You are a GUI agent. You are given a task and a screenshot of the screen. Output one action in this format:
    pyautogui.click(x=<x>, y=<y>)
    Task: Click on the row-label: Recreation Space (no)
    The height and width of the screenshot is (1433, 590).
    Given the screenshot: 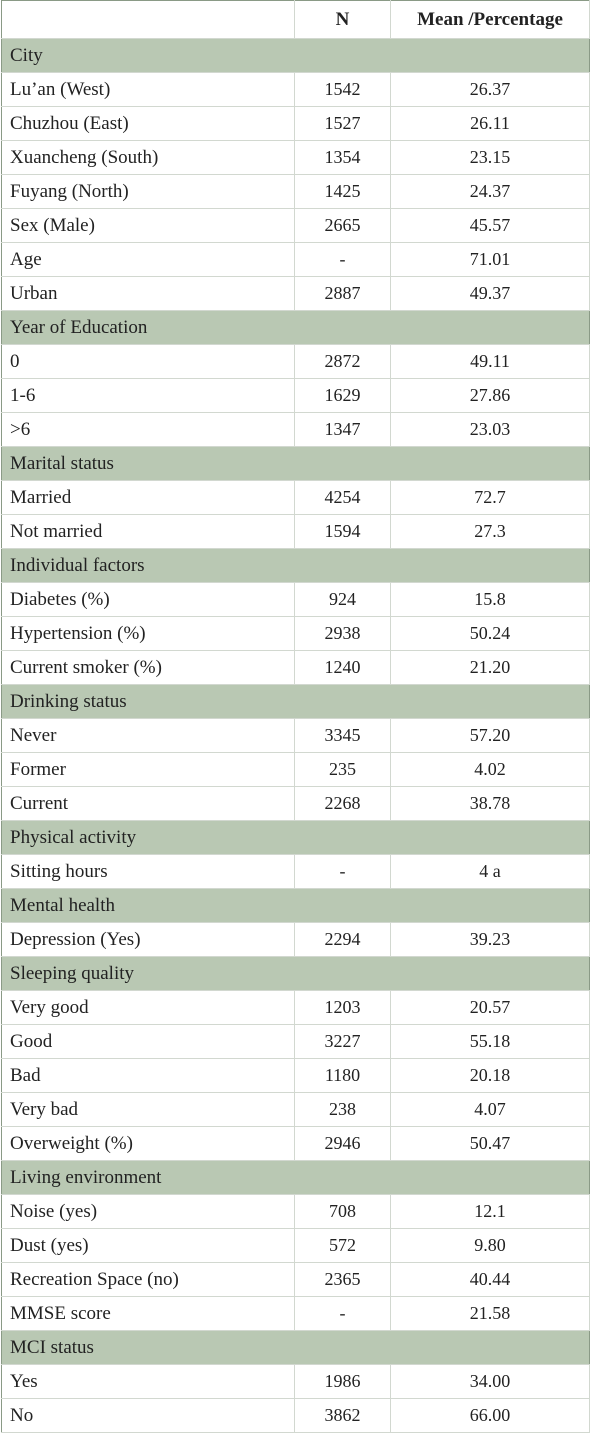 What is the action you would take?
    pyautogui.click(x=148, y=1279)
    